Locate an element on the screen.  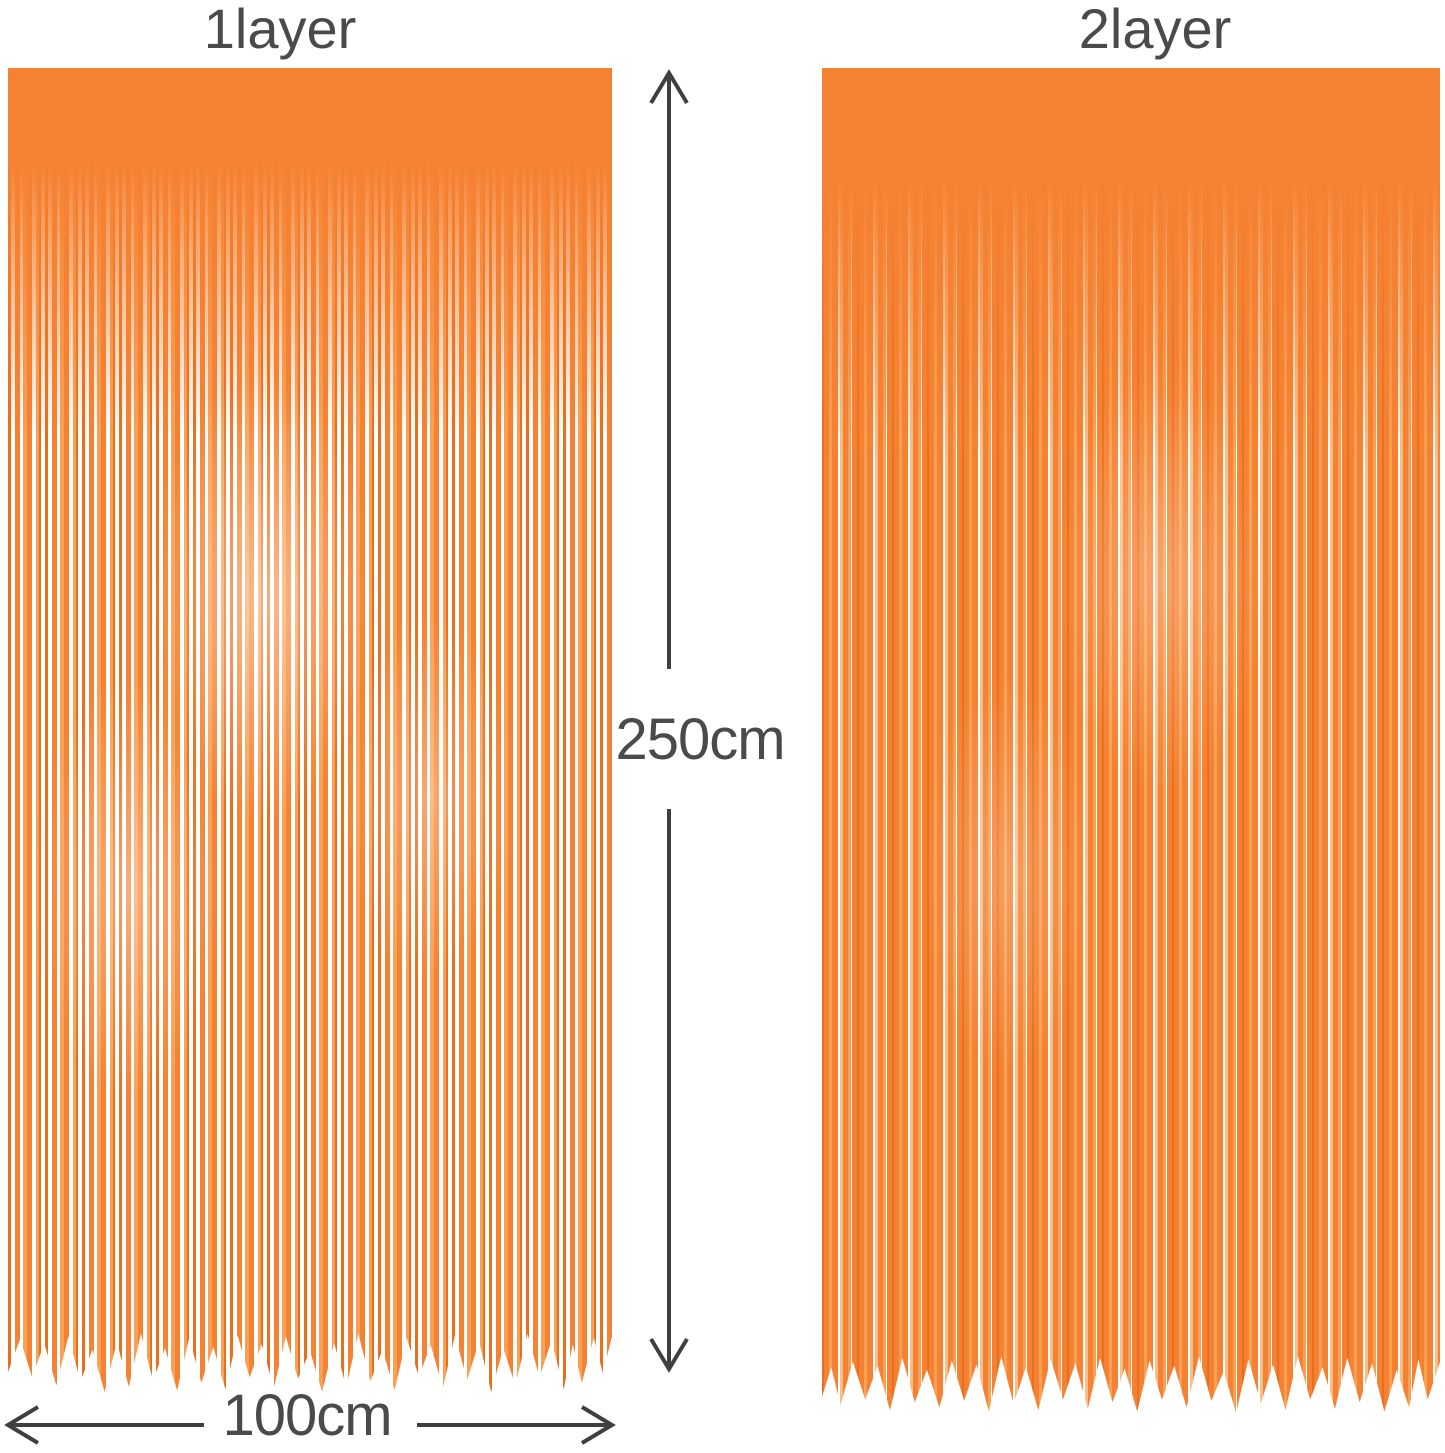
width-dimension-value: 100cm is located at coordinates (307, 1415).